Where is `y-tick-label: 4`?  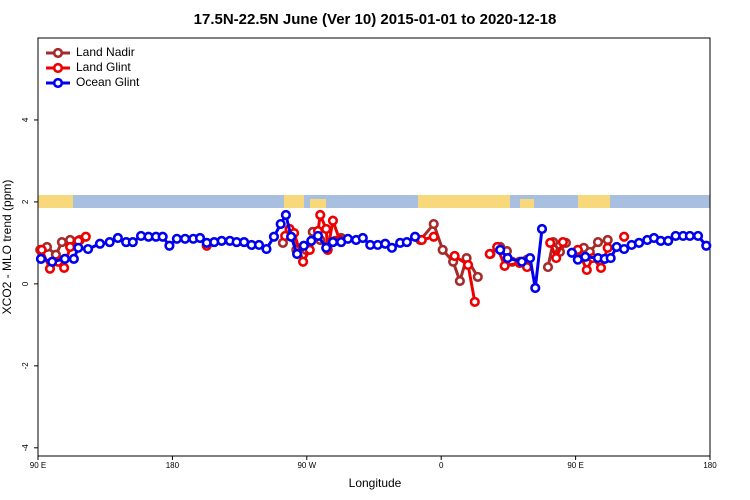 y-tick-label: 4 is located at coordinates (25, 119).